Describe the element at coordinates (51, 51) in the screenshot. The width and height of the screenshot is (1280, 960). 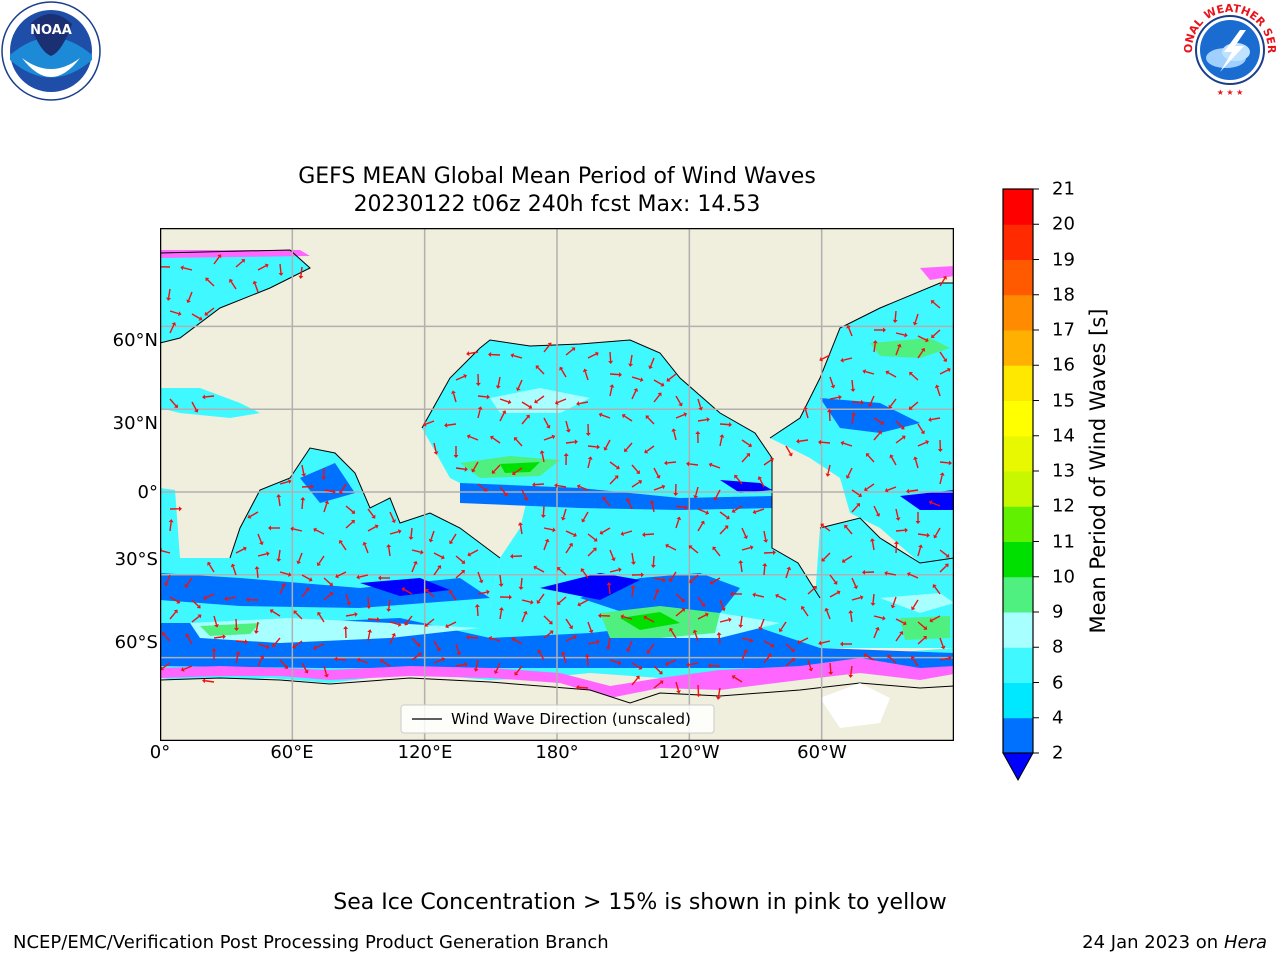
I see `noaa-logo-icon: NOAA` at that location.